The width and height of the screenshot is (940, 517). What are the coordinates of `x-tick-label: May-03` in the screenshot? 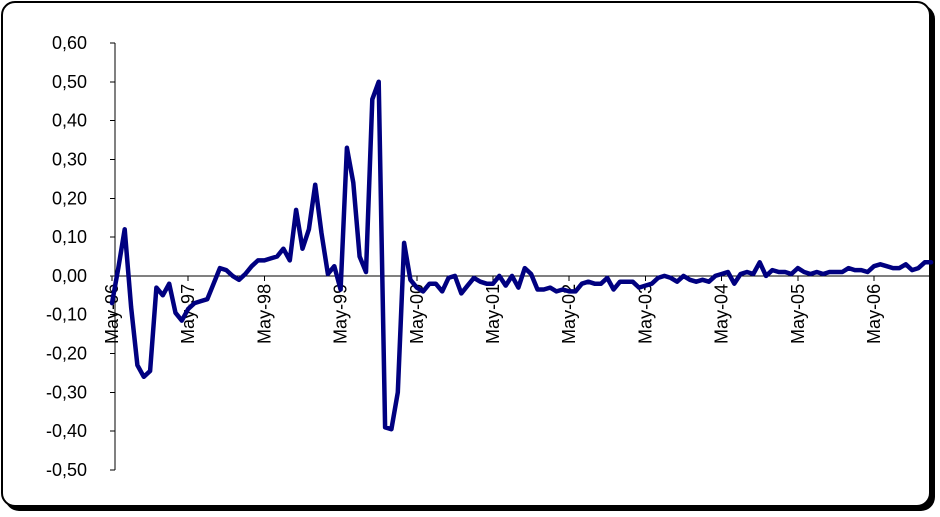 It's located at (645, 314).